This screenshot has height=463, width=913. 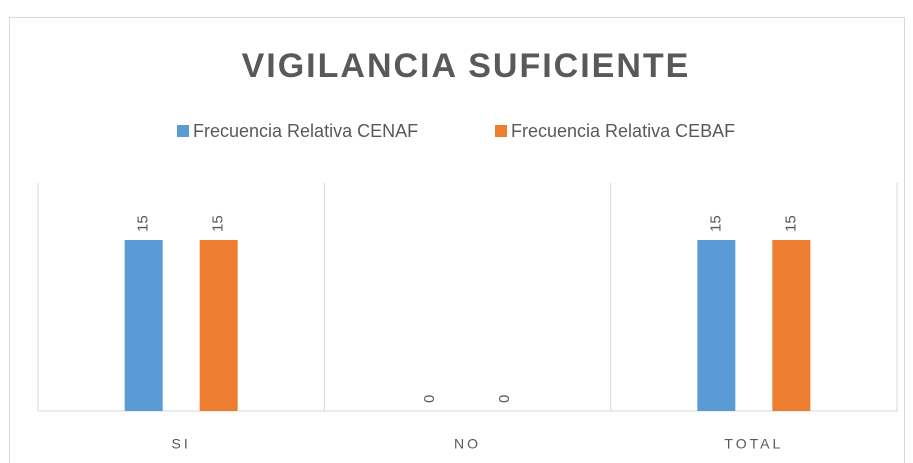 What do you see at coordinates (466, 66) in the screenshot?
I see `chart-title: VIGILANCIA SUFICIENTE` at bounding box center [466, 66].